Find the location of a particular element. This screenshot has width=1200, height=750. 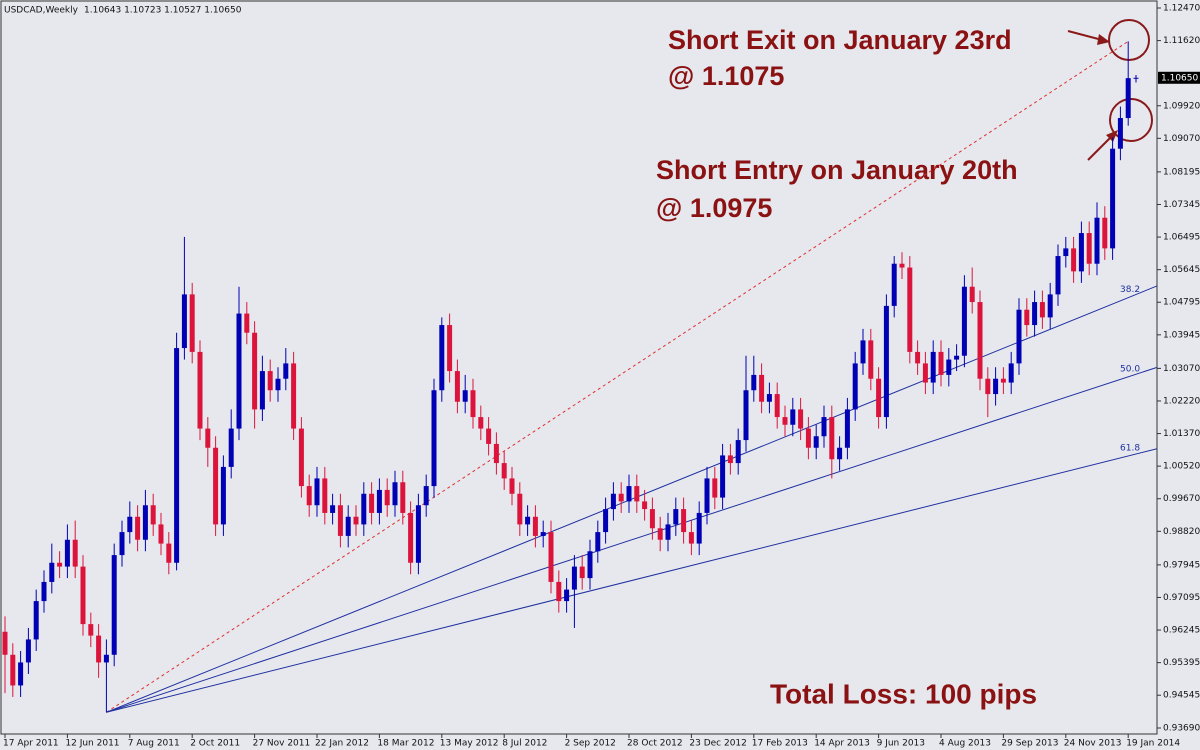

x-tick-label: 29 Sep 2013 is located at coordinates (1029, 744).